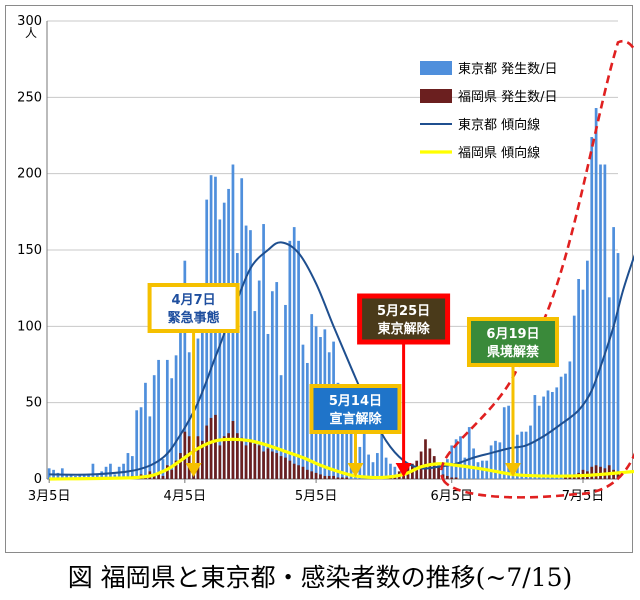 The width and height of the screenshot is (640, 600). Describe the element at coordinates (583, 496) in the screenshot. I see `x-tick-label: 7月5日` at that location.